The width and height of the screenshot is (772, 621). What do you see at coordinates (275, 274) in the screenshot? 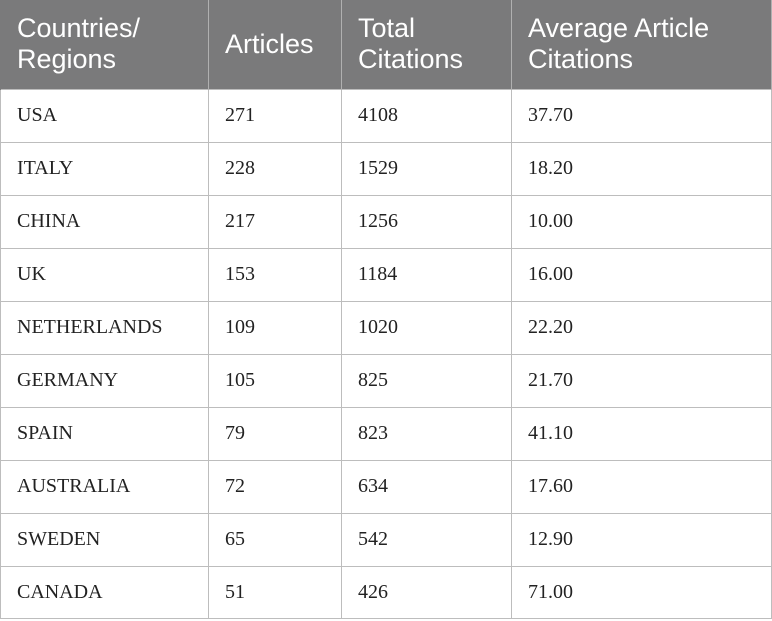
I see `articles-cell: 153` at bounding box center [275, 274].